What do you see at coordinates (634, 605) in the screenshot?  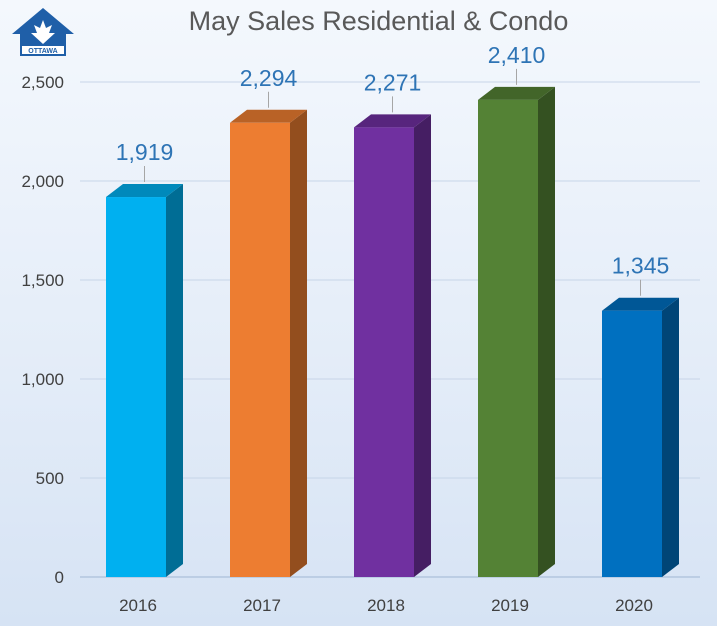 I see `x-category-label: 2020` at bounding box center [634, 605].